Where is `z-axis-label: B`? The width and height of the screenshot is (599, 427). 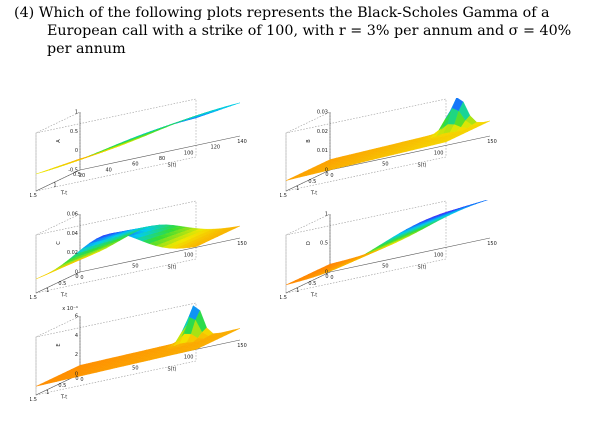 z-axis-label: B is located at coordinates (309, 141).